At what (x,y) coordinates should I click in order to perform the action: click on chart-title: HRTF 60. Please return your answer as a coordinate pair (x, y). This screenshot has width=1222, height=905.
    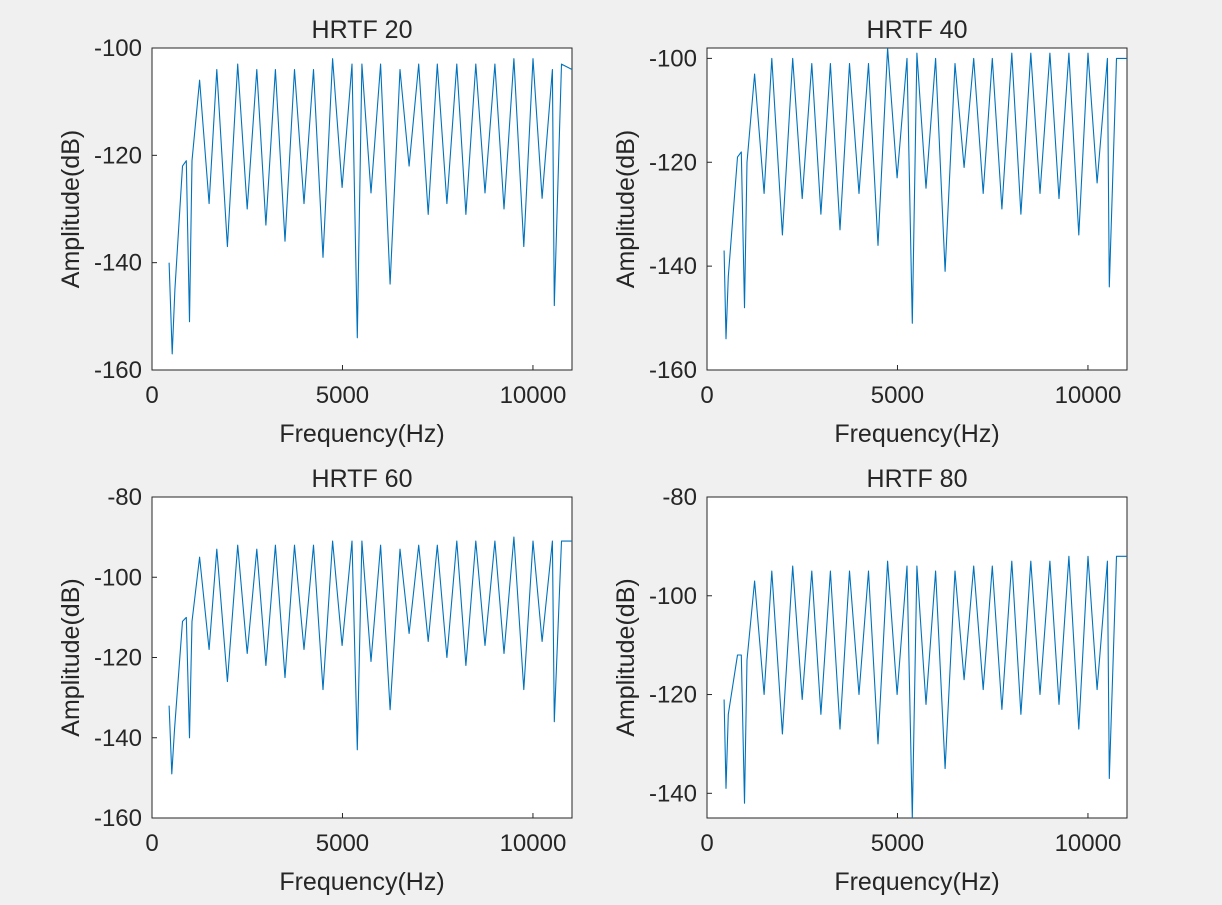
    Looking at the image, I should click on (362, 479).